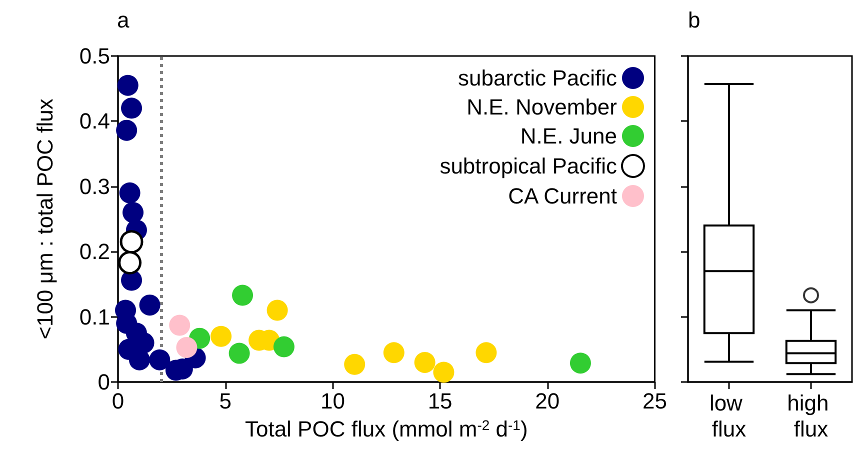 This screenshot has height=471, width=855. What do you see at coordinates (104, 382) in the screenshot?
I see `y-tick-label: 0` at bounding box center [104, 382].